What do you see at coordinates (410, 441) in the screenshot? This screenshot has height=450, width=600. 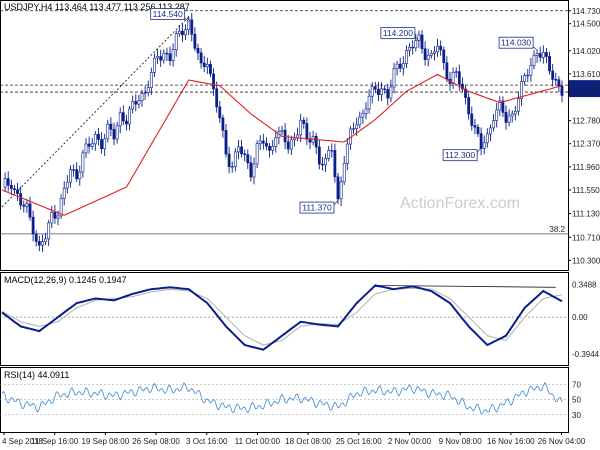 I see `x-tick-label: 2 Nov 00:00` at bounding box center [410, 441].